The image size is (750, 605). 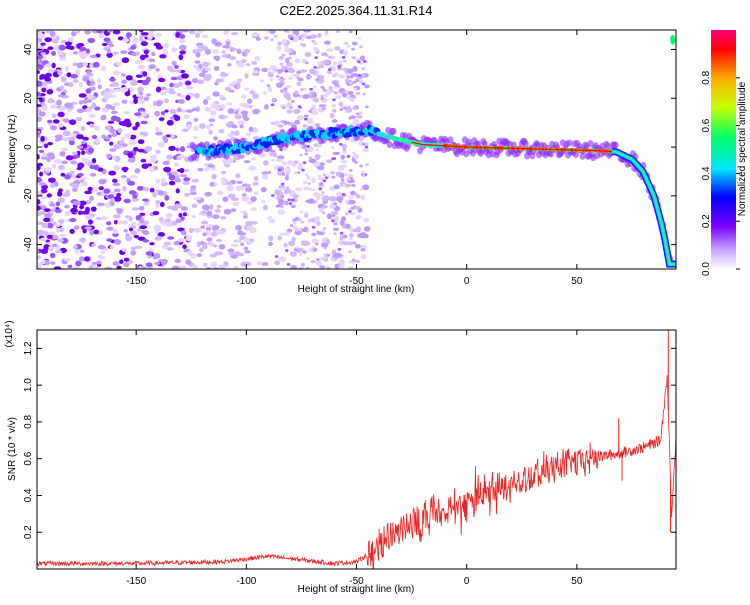 I want to click on colorbar-tick-label: 0.0, so click(x=706, y=269).